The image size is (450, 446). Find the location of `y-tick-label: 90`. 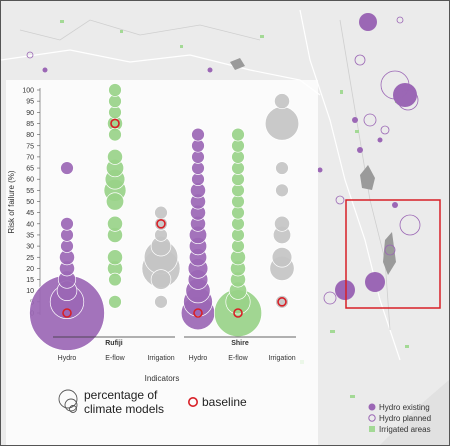

y-tick-label: 90 is located at coordinates (30, 113).